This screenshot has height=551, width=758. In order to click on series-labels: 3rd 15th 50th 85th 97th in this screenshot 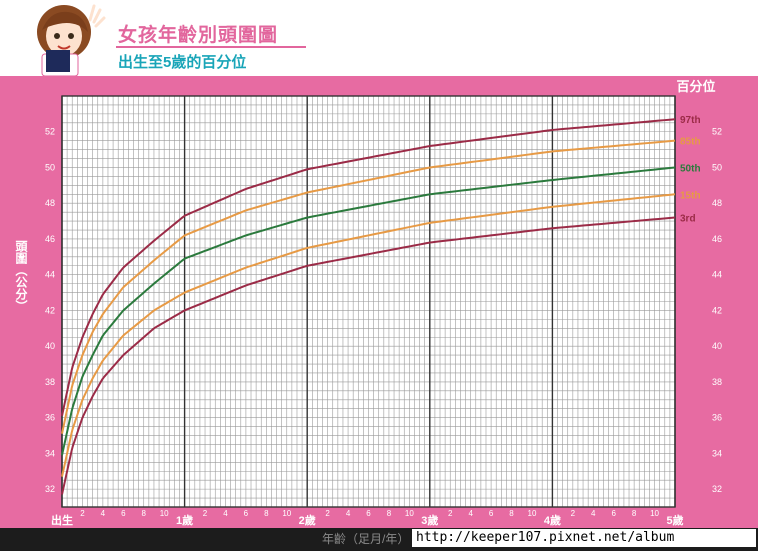, I will do `click(690, 169)`.